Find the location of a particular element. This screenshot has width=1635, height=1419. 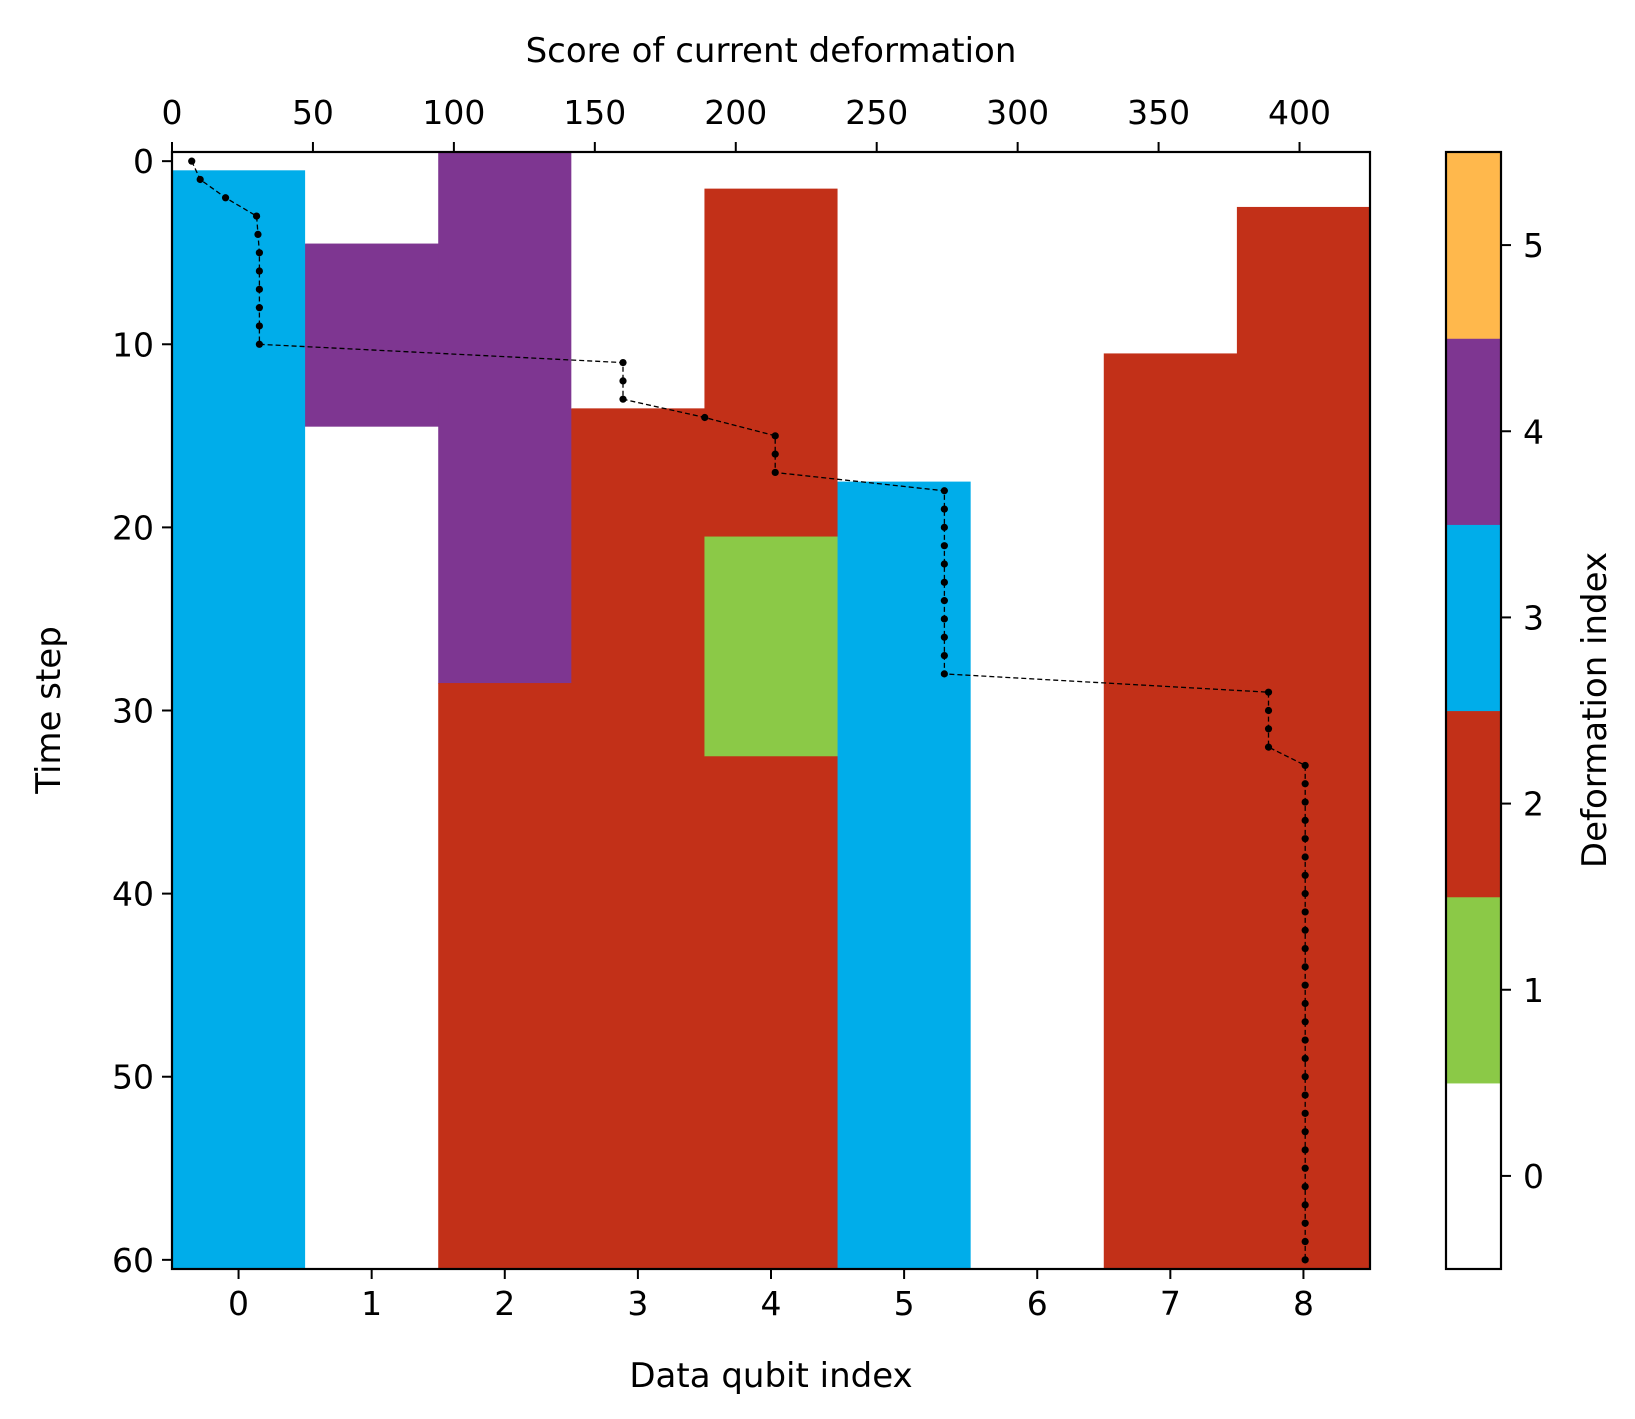

y-tick-label: 0 is located at coordinates (143, 161).